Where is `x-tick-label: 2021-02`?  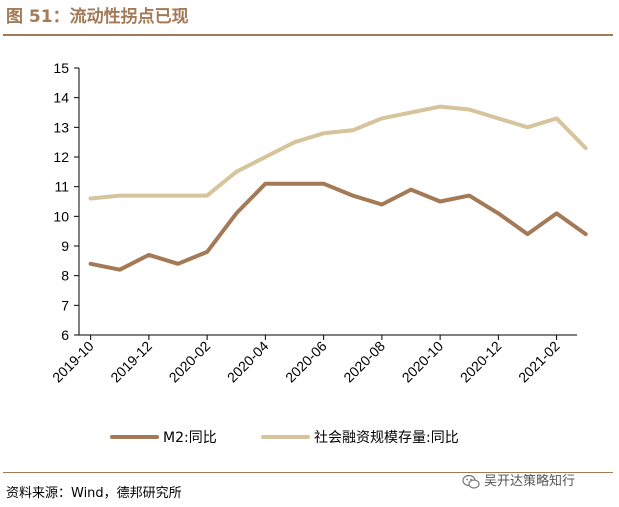 x-tick-label: 2021-02 is located at coordinates (539, 362).